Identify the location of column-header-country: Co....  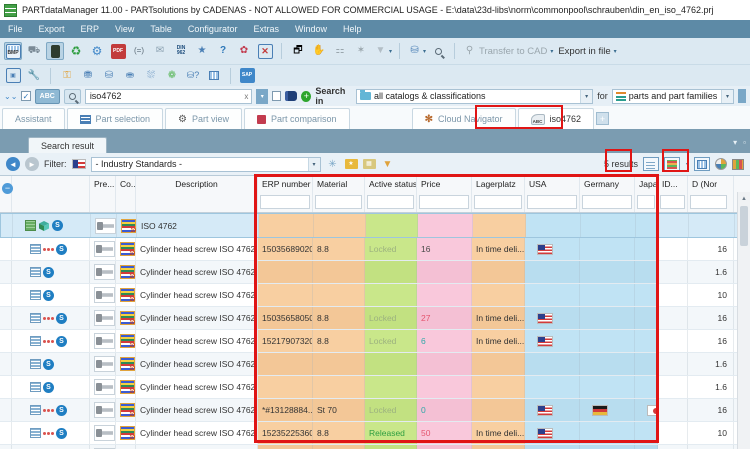
(126, 184).